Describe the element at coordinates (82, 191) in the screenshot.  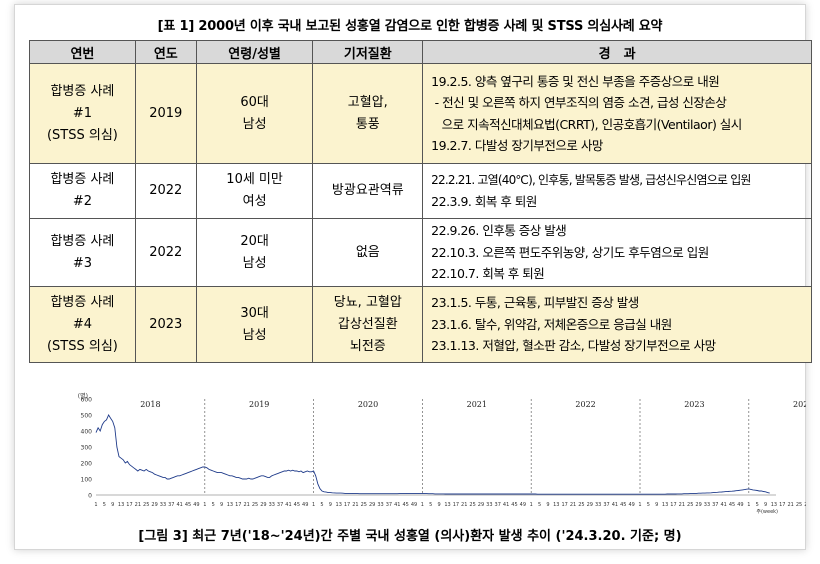
I see `case-cell: 합병증 사례 #2` at that location.